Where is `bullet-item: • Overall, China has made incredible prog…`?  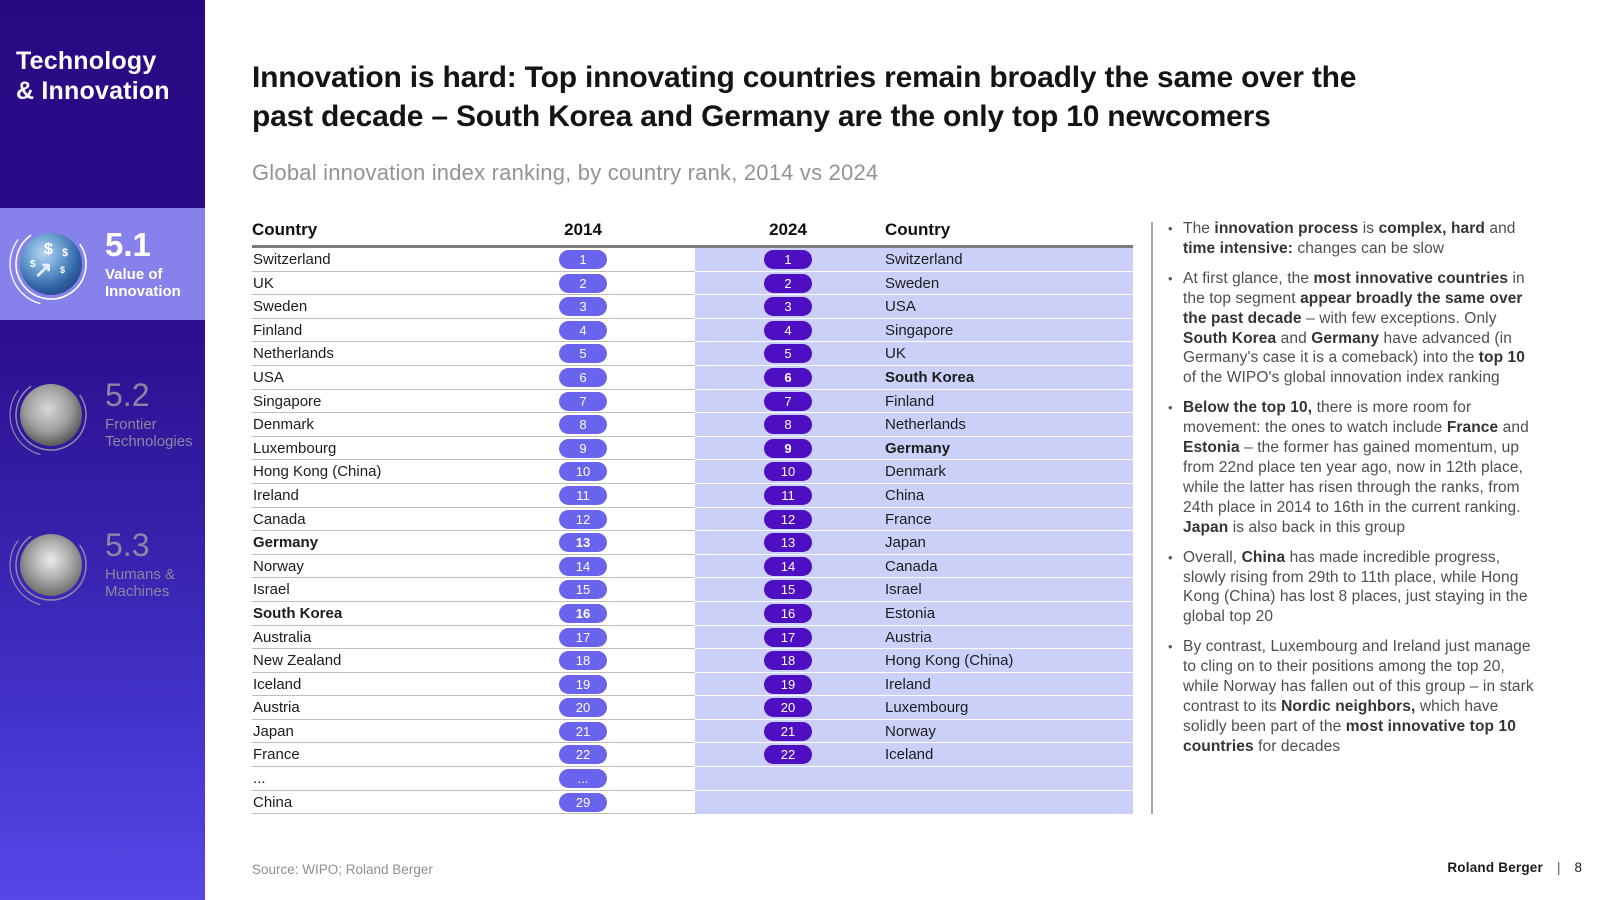
bullet-item: • Overall, China has made incredible prog… is located at coordinates (1348, 587).